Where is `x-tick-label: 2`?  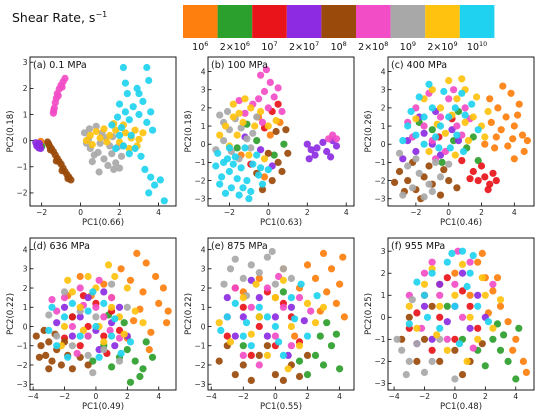 x-tick-label: 2 is located at coordinates (127, 396).